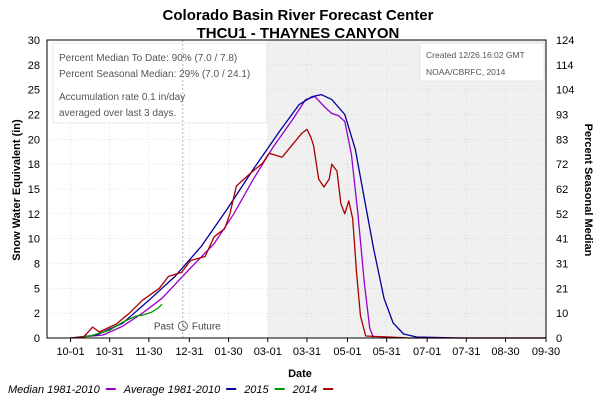  I want to click on y2-tick-label: 62, so click(562, 190).